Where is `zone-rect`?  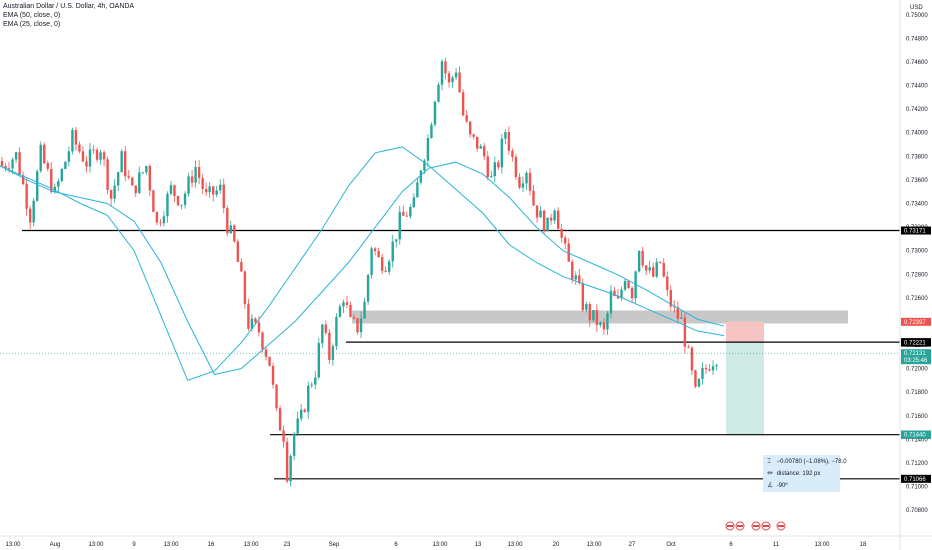
zone-rect is located at coordinates (600, 317).